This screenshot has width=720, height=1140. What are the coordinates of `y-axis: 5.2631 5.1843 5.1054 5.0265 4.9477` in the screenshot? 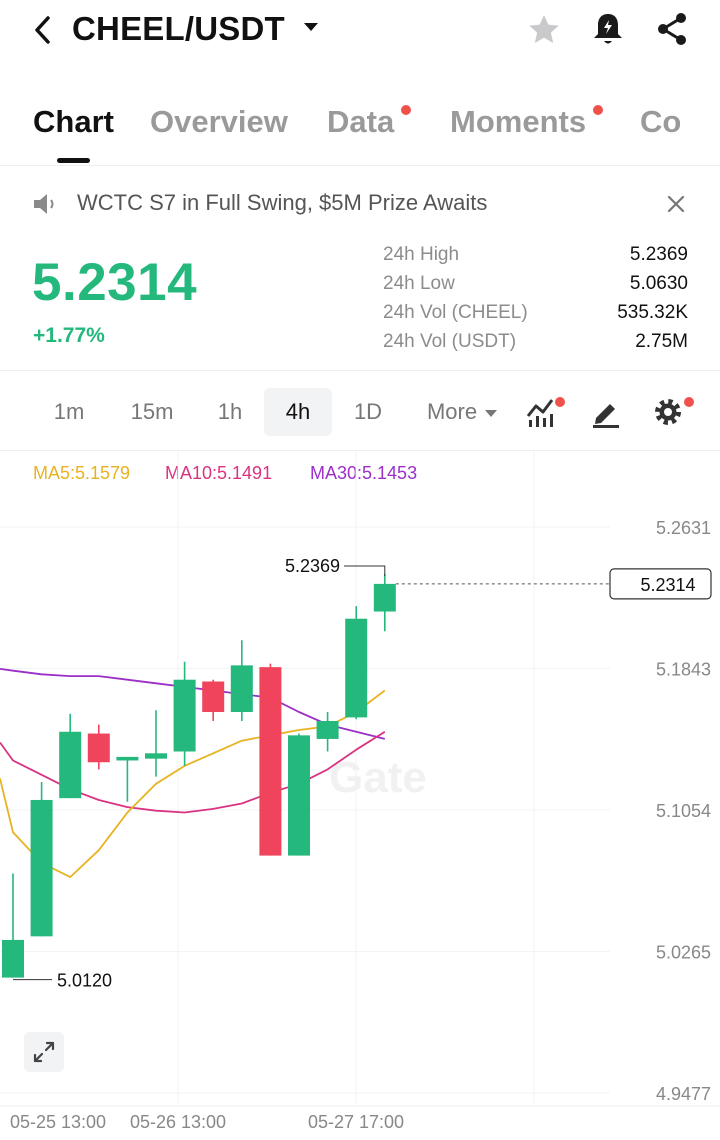 It's located at (683, 811).